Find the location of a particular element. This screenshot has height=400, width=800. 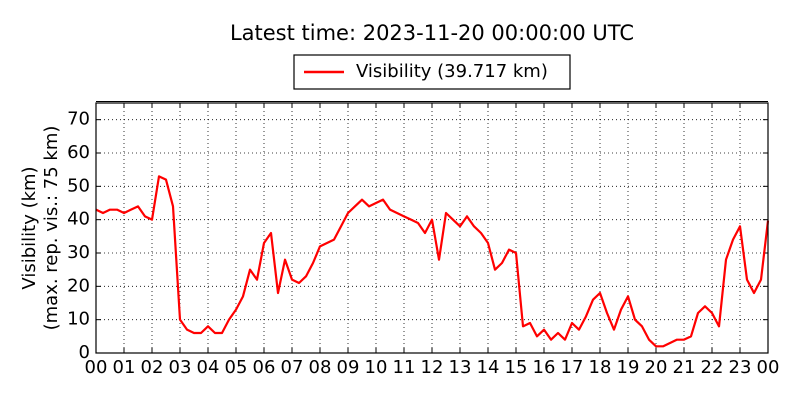

y-tick-label: 60 is located at coordinates (78, 152).